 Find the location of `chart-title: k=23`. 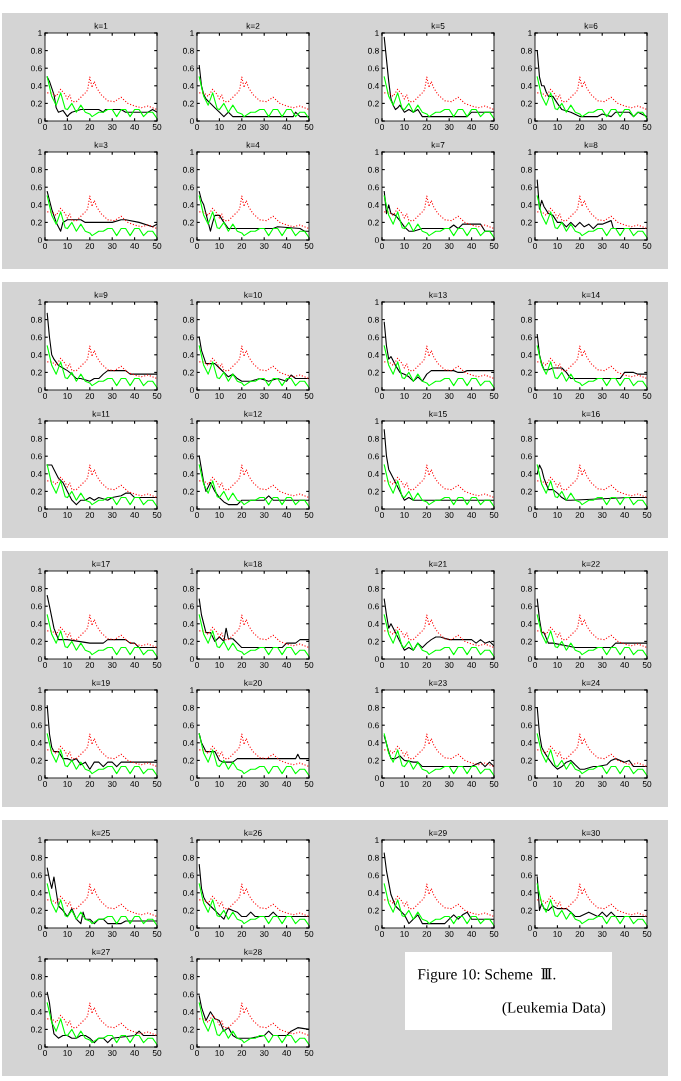

chart-title: k=23 is located at coordinates (438, 682).